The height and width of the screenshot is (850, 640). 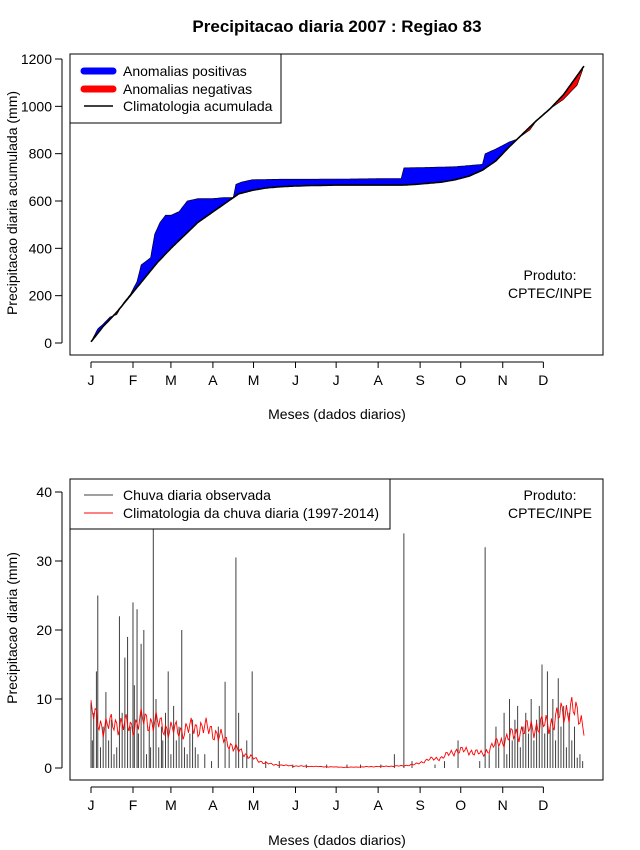 I want to click on y-tick-label: 800, so click(x=41, y=154).